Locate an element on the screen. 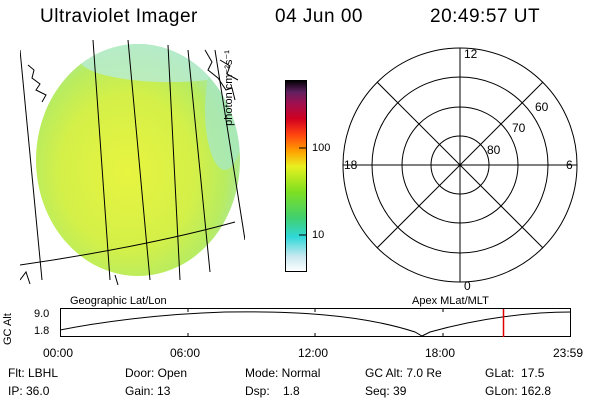 The height and width of the screenshot is (400, 600). latitude-line is located at coordinates (128, 243).